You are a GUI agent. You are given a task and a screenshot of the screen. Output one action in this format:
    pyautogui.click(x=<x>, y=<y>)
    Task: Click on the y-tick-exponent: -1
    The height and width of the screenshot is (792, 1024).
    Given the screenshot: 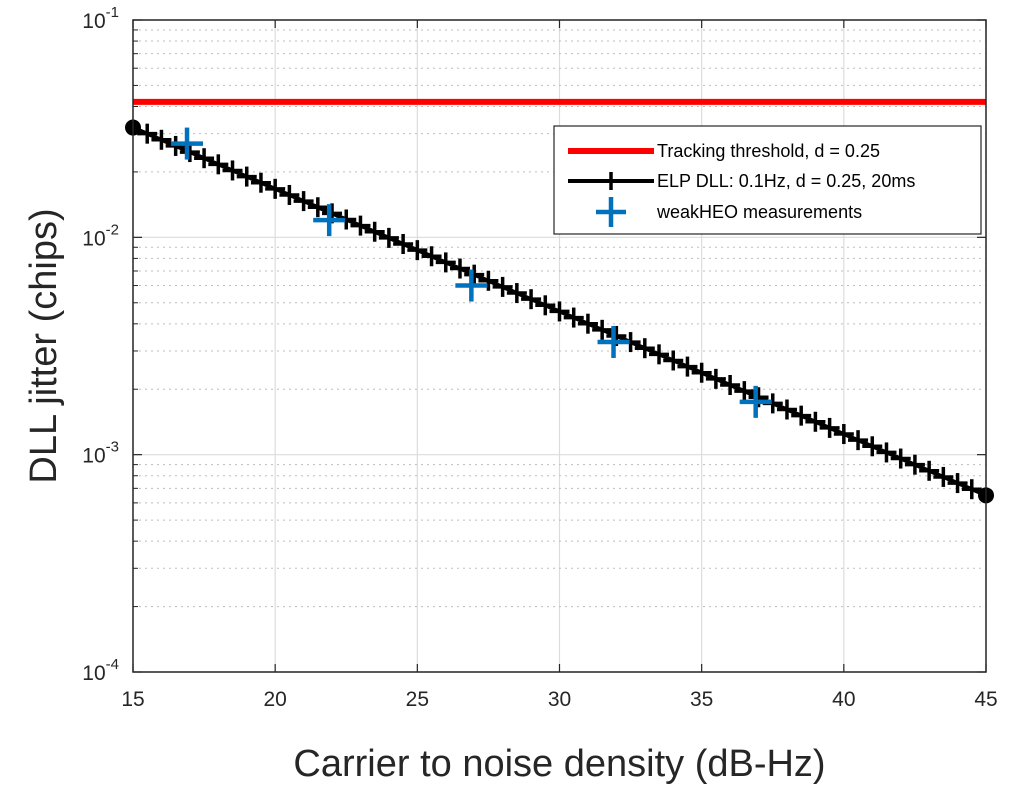 What is the action you would take?
    pyautogui.click(x=112, y=12)
    